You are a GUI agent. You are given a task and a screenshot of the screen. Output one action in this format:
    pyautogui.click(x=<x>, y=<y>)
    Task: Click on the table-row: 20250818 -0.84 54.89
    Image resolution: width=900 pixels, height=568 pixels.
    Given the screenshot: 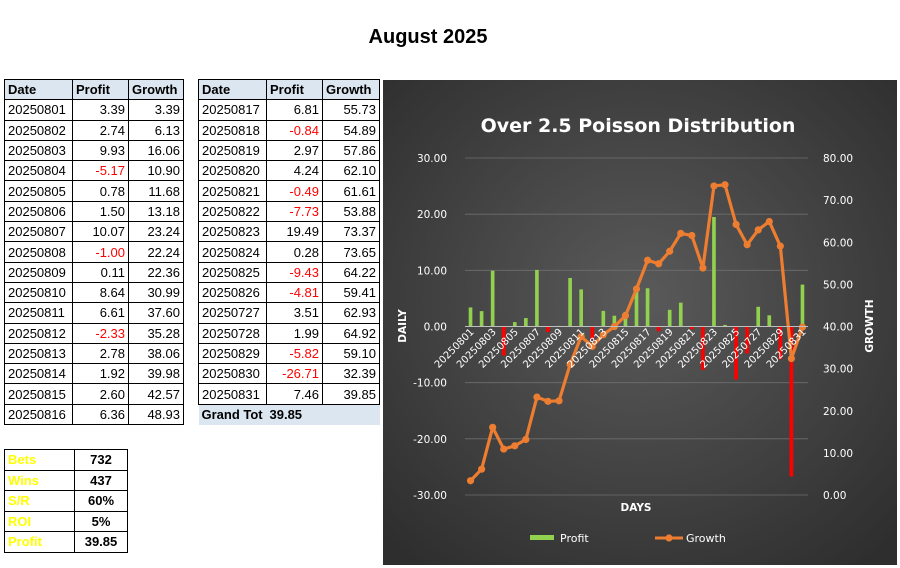 What is the action you would take?
    pyautogui.click(x=289, y=130)
    